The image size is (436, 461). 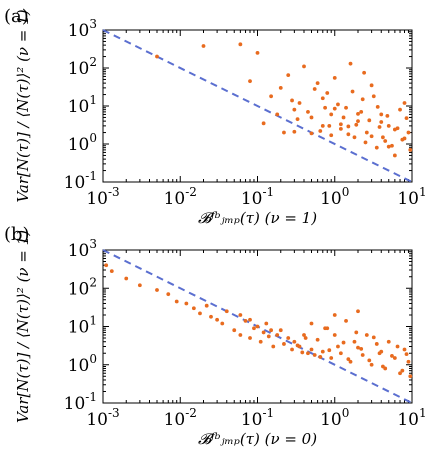 What do you see at coordinates (334, 418) in the screenshot?
I see `x-tick-label: 10⁰` at bounding box center [334, 418].